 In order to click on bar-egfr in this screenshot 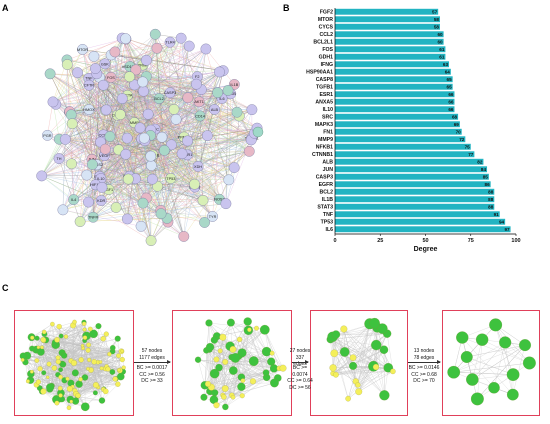, I will do `click(413, 184)`.